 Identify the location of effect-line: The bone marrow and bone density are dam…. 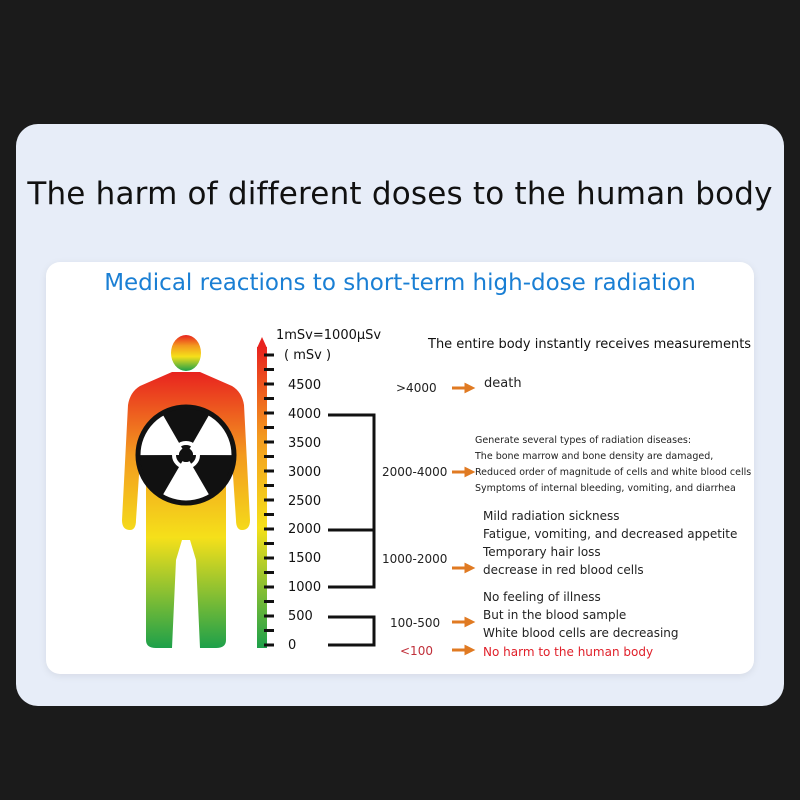
(594, 456).